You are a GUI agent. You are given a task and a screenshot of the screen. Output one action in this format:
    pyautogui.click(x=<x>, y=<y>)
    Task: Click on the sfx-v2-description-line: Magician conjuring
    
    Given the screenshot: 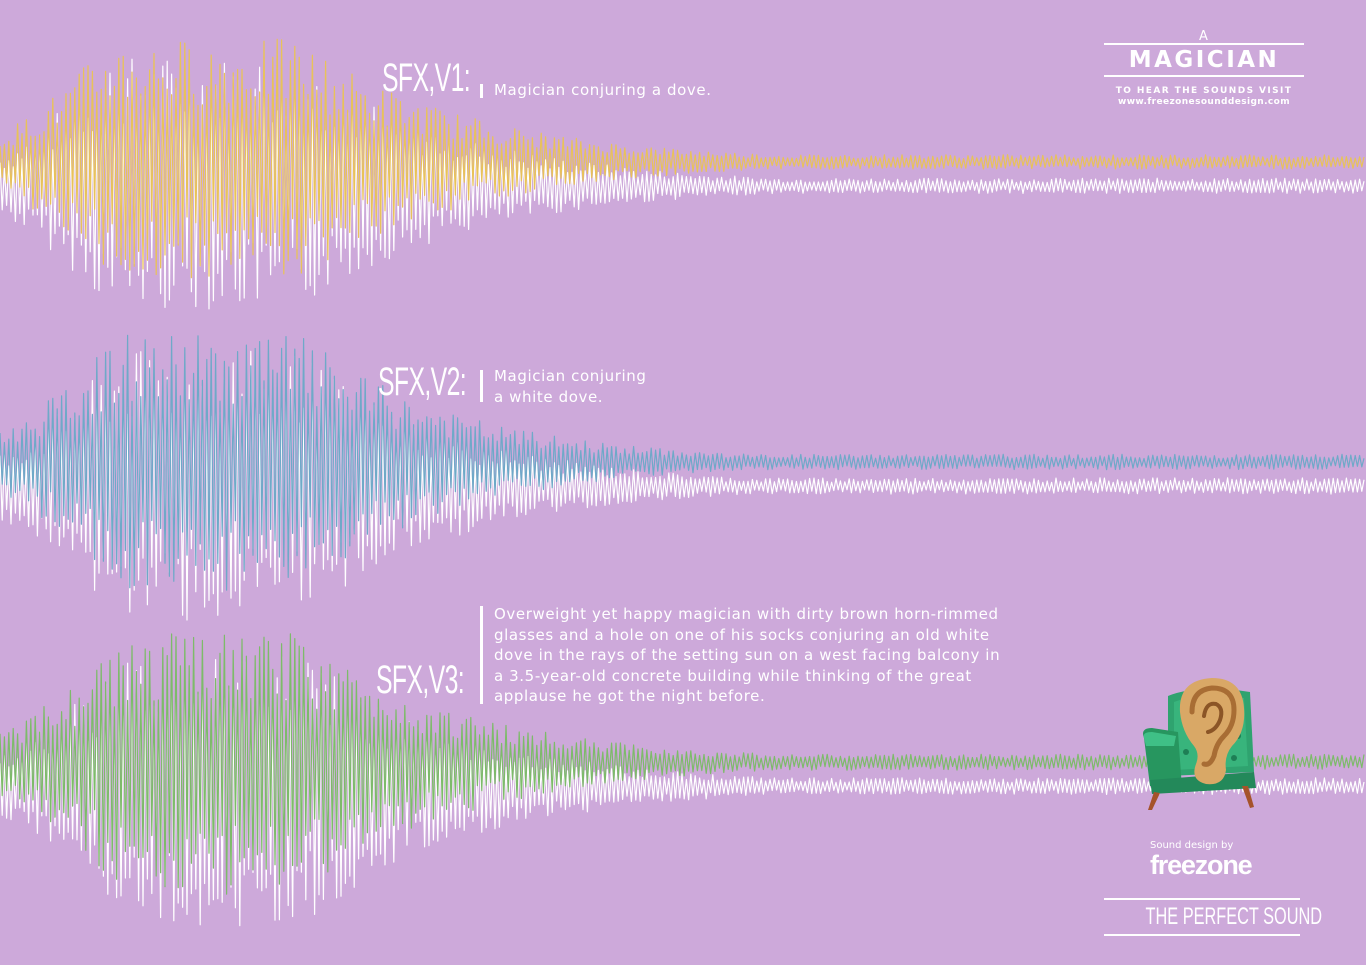 What is the action you would take?
    pyautogui.click(x=570, y=376)
    